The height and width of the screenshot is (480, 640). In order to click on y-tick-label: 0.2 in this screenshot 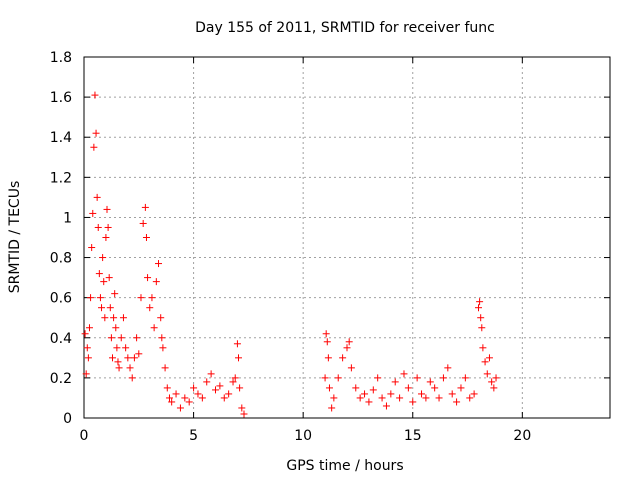, I will do `click(61, 379)`.